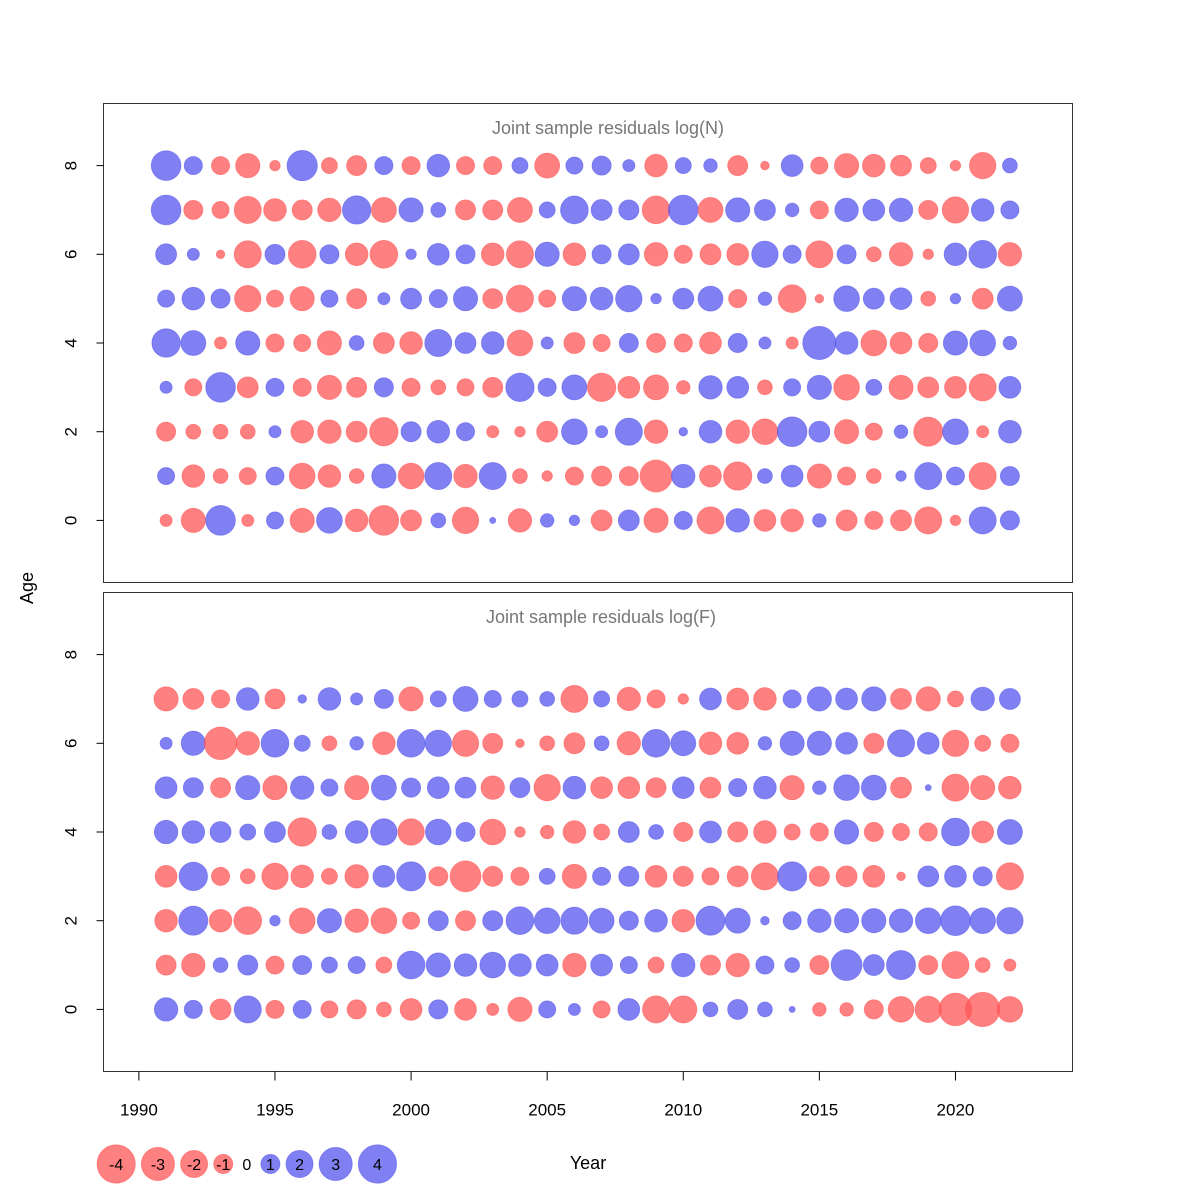  What do you see at coordinates (377, 1165) in the screenshot?
I see `legend-label: 4` at bounding box center [377, 1165].